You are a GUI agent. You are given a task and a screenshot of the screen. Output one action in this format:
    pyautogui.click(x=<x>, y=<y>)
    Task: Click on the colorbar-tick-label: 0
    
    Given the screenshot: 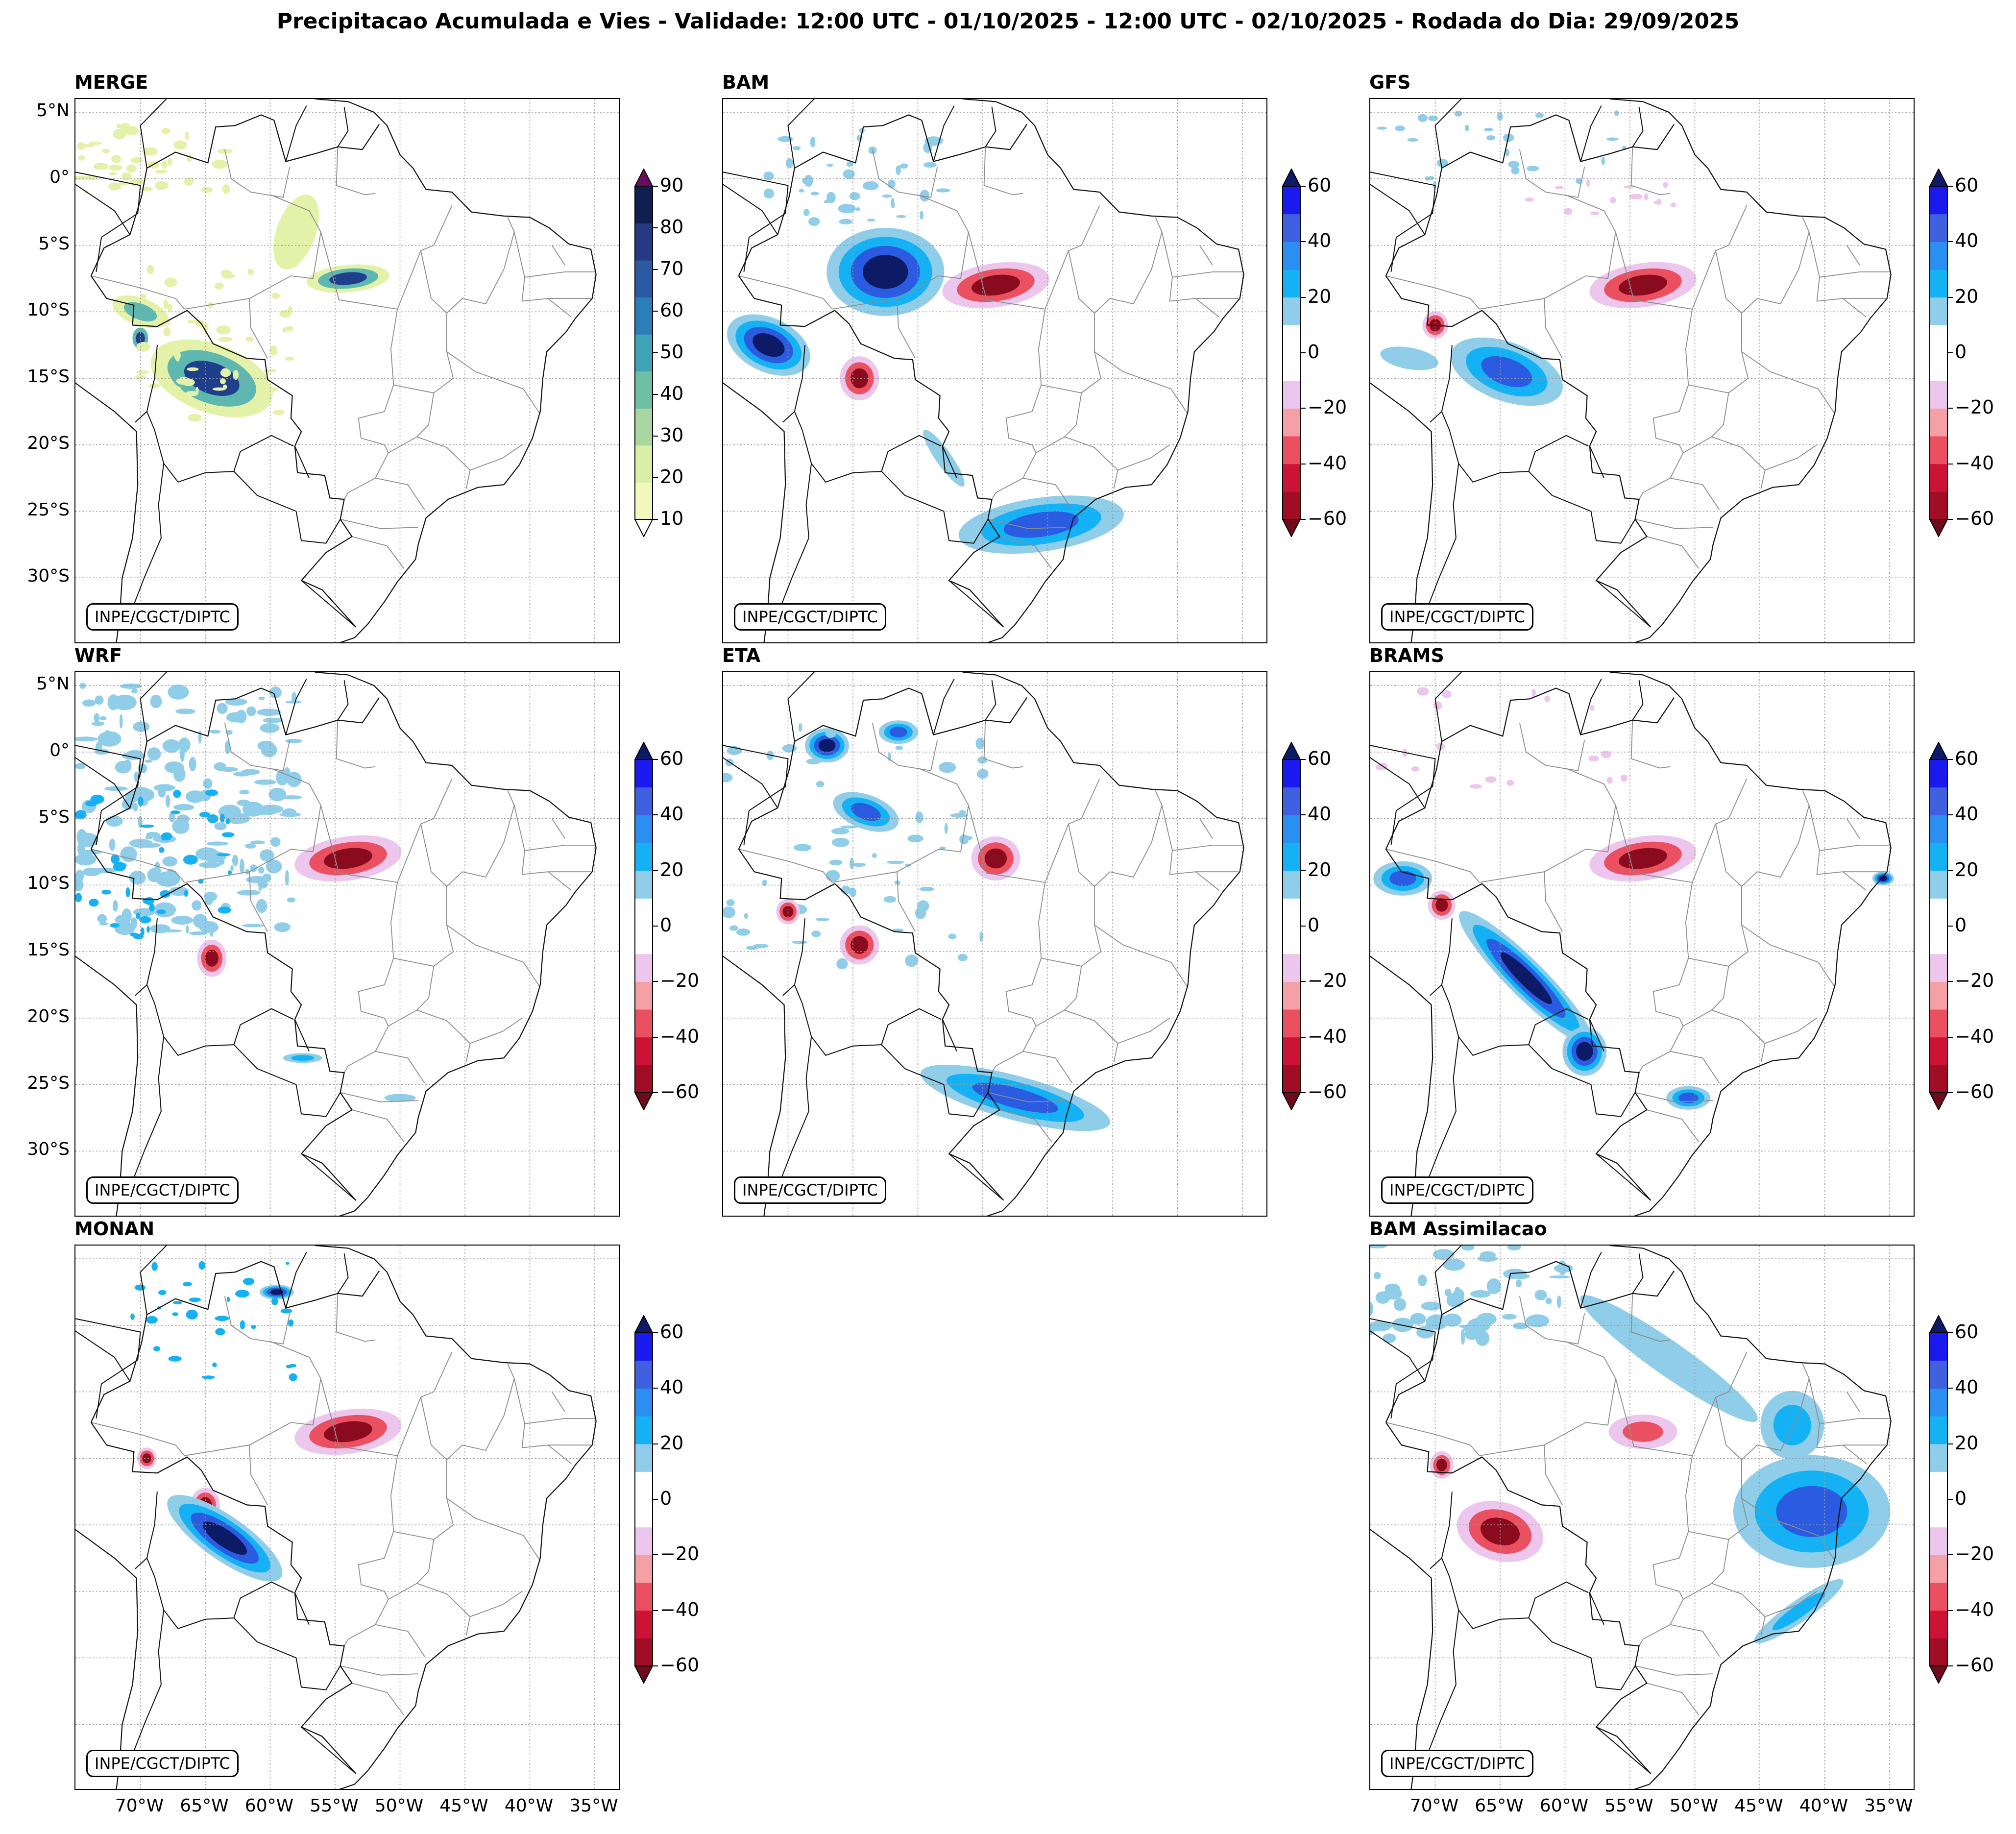 What is the action you would take?
    pyautogui.click(x=1961, y=1499)
    